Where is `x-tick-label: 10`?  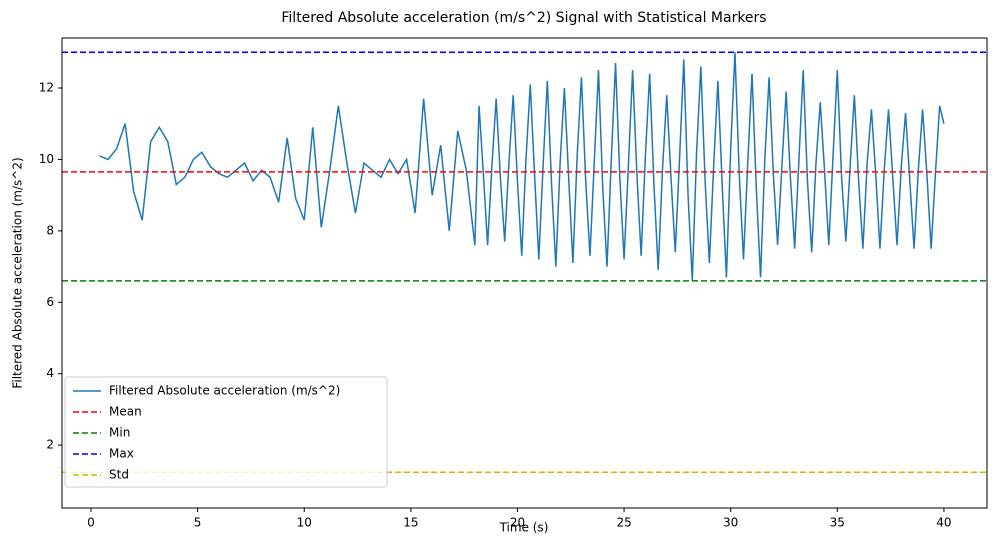
x-tick-label: 10 is located at coordinates (304, 523).